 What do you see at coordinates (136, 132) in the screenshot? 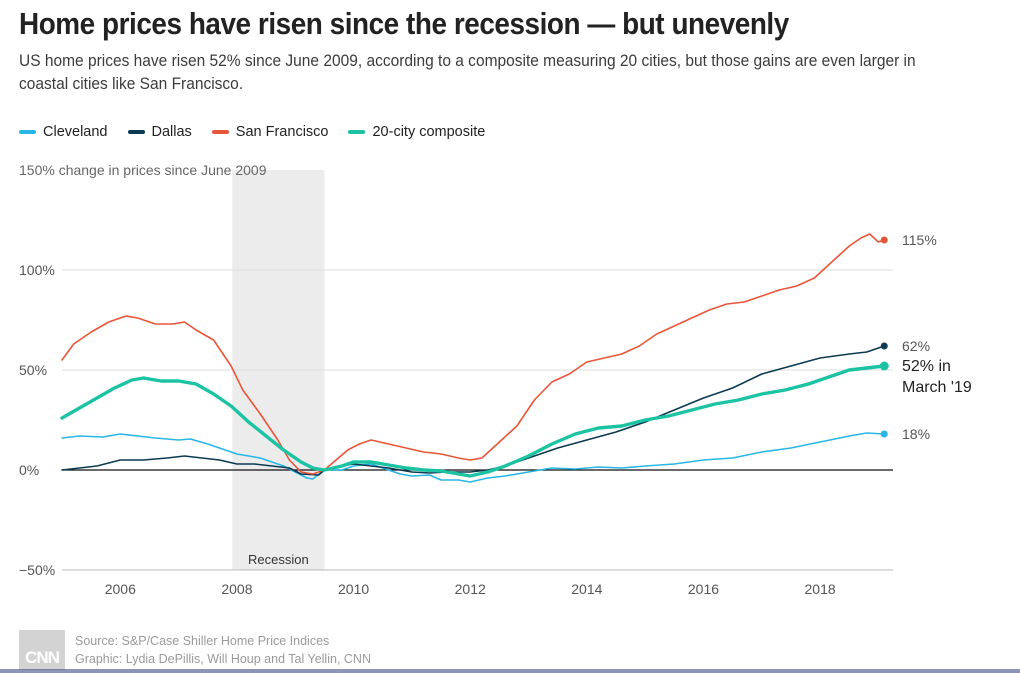
I see `legend-swatch-dallas` at bounding box center [136, 132].